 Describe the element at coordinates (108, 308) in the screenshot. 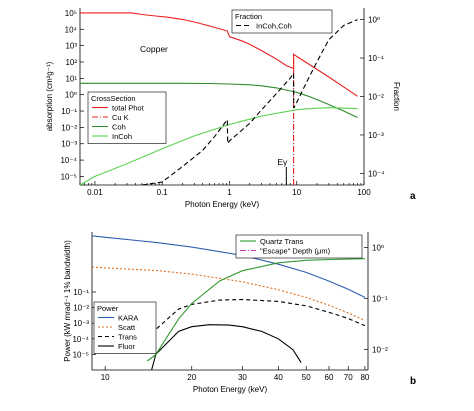

I see `legend-title: Power` at that location.